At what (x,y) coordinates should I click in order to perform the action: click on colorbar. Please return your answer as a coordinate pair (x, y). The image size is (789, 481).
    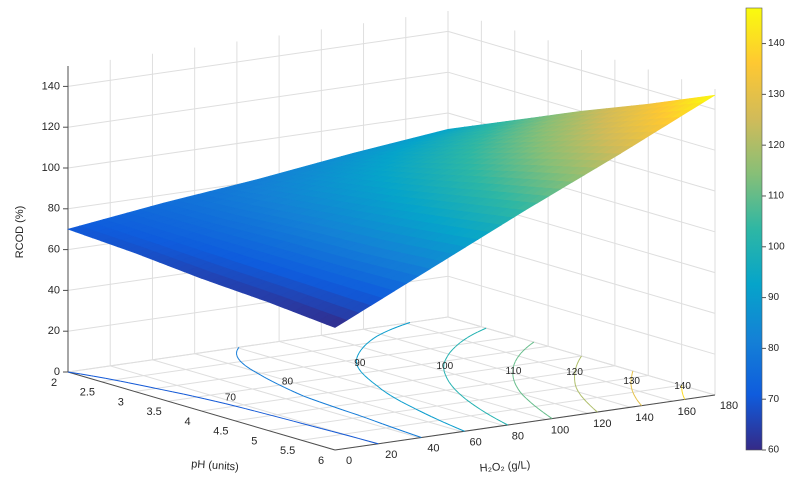
    Looking at the image, I should click on (754, 229).